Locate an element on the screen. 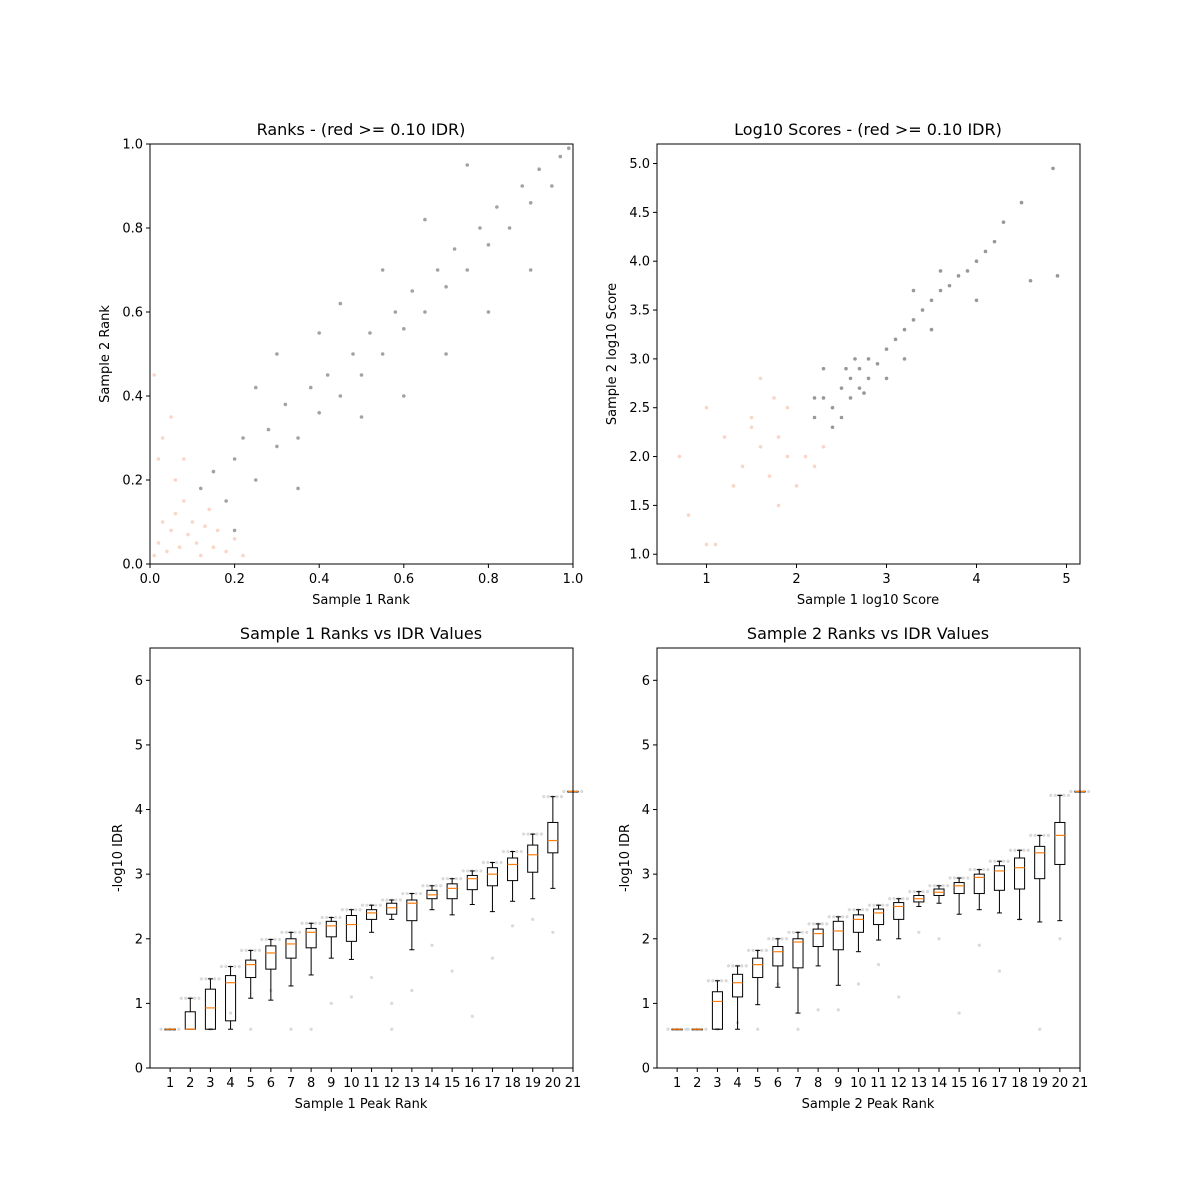 Image resolution: width=1200 pixels, height=1200 pixels. sample2-x-tick-label: 21 is located at coordinates (1080, 1083).